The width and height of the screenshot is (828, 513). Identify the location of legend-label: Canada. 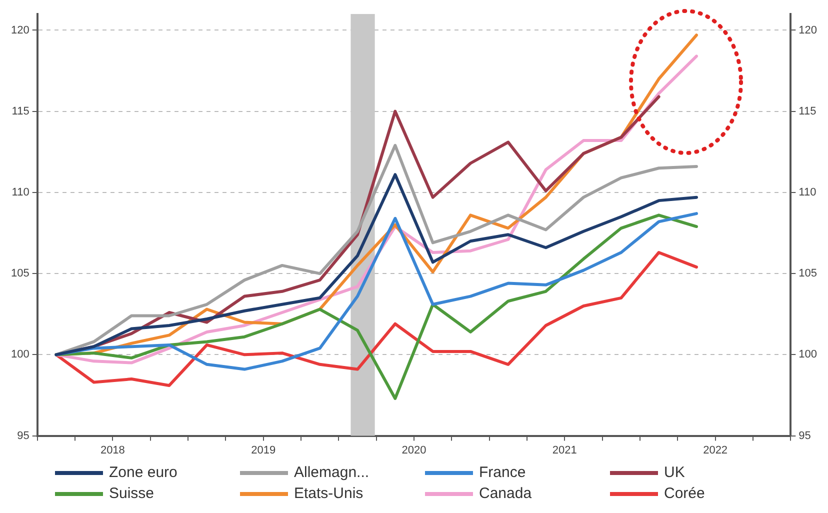
(505, 493).